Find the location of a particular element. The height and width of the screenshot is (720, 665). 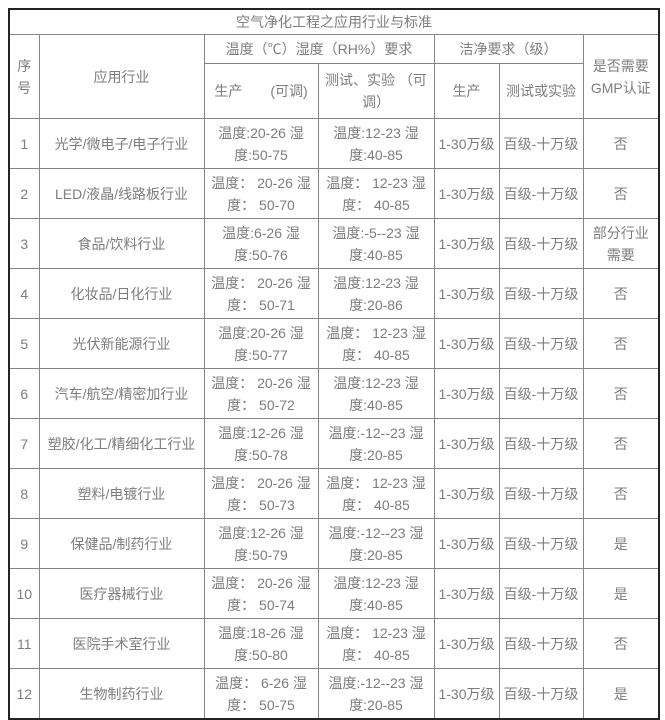

cell-production-temp-humidity: 温度： 20-26 湿度： 50-70 is located at coordinates (261, 193).